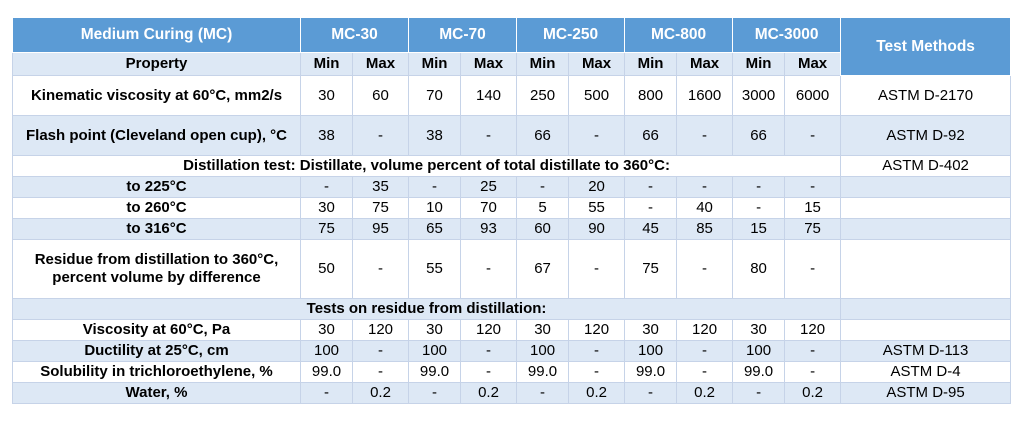  Describe the element at coordinates (813, 95) in the screenshot. I see `value-cell: 6000` at that location.